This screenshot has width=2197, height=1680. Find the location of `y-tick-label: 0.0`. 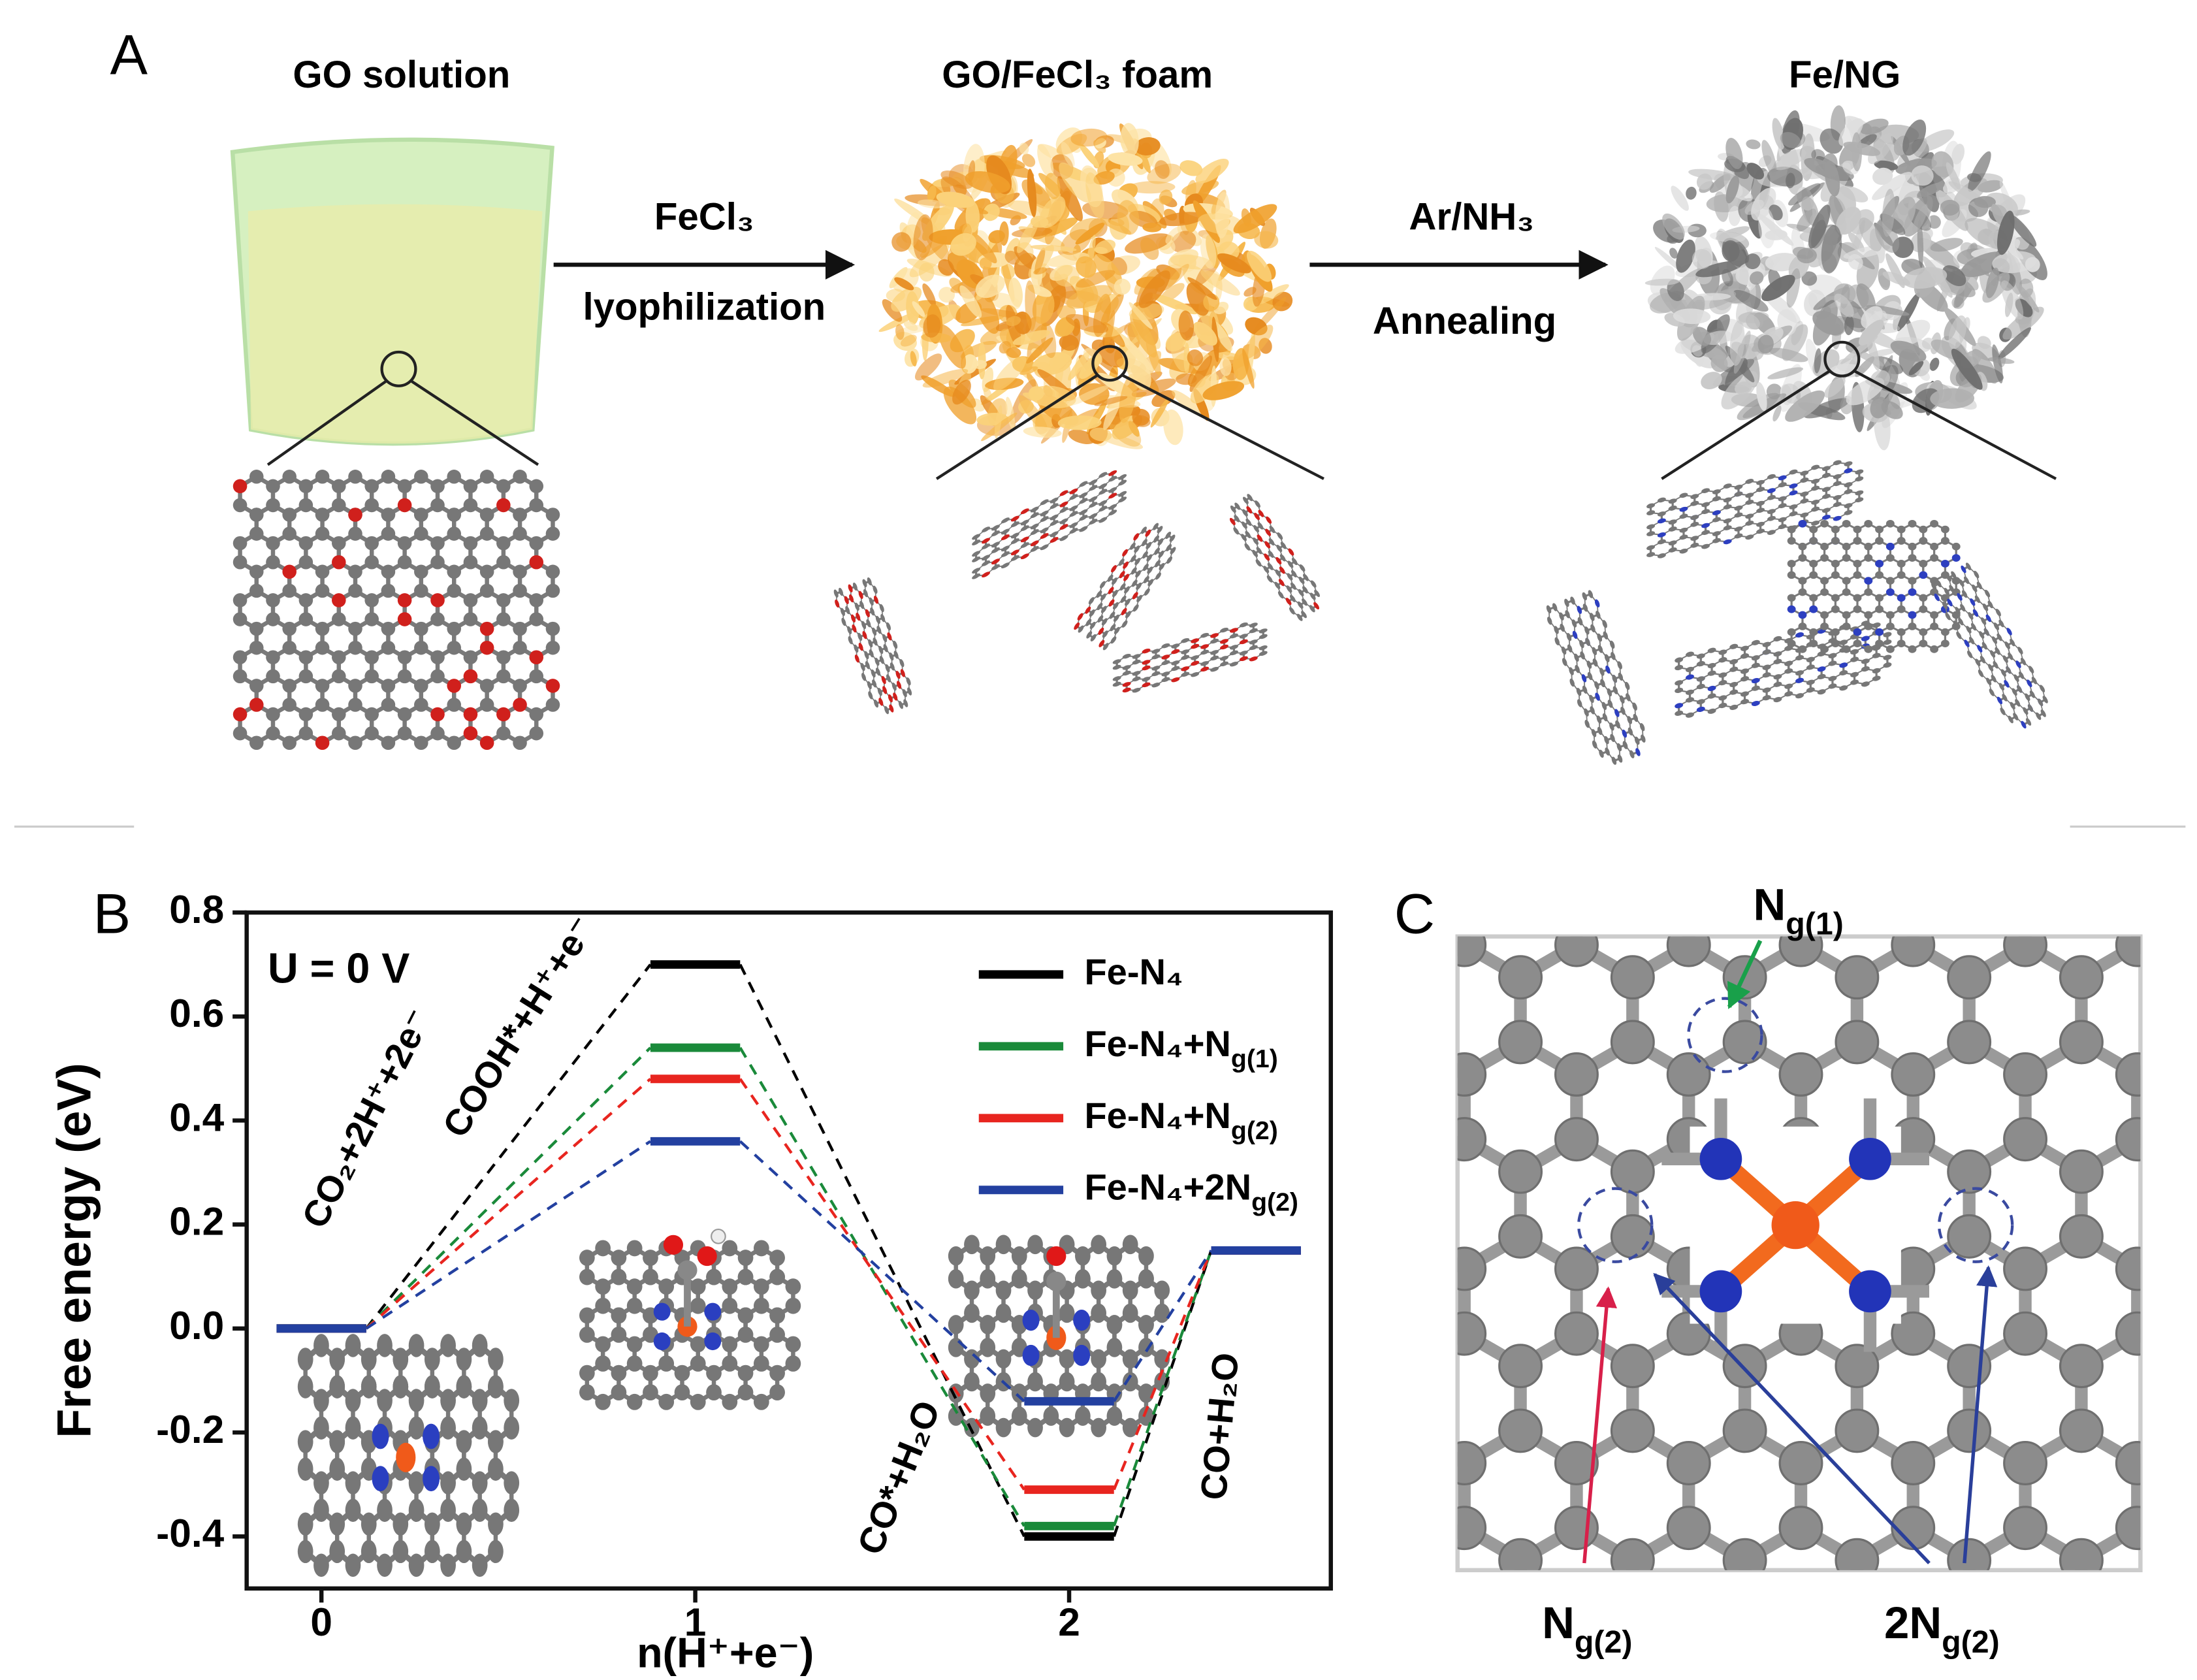

y-tick-label: 0.0 is located at coordinates (196, 1325).